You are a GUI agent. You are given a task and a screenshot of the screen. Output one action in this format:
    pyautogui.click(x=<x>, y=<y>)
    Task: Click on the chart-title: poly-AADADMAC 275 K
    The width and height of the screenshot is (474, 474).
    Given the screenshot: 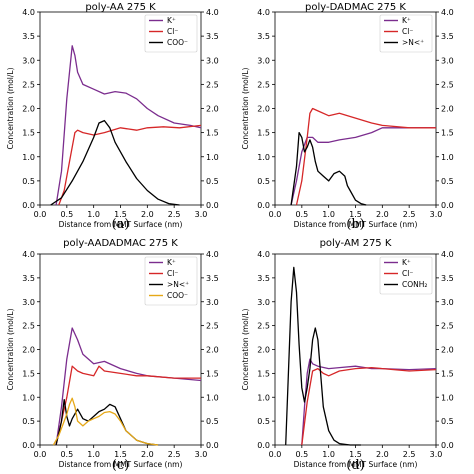 What is the action you would take?
    pyautogui.click(x=120, y=243)
    